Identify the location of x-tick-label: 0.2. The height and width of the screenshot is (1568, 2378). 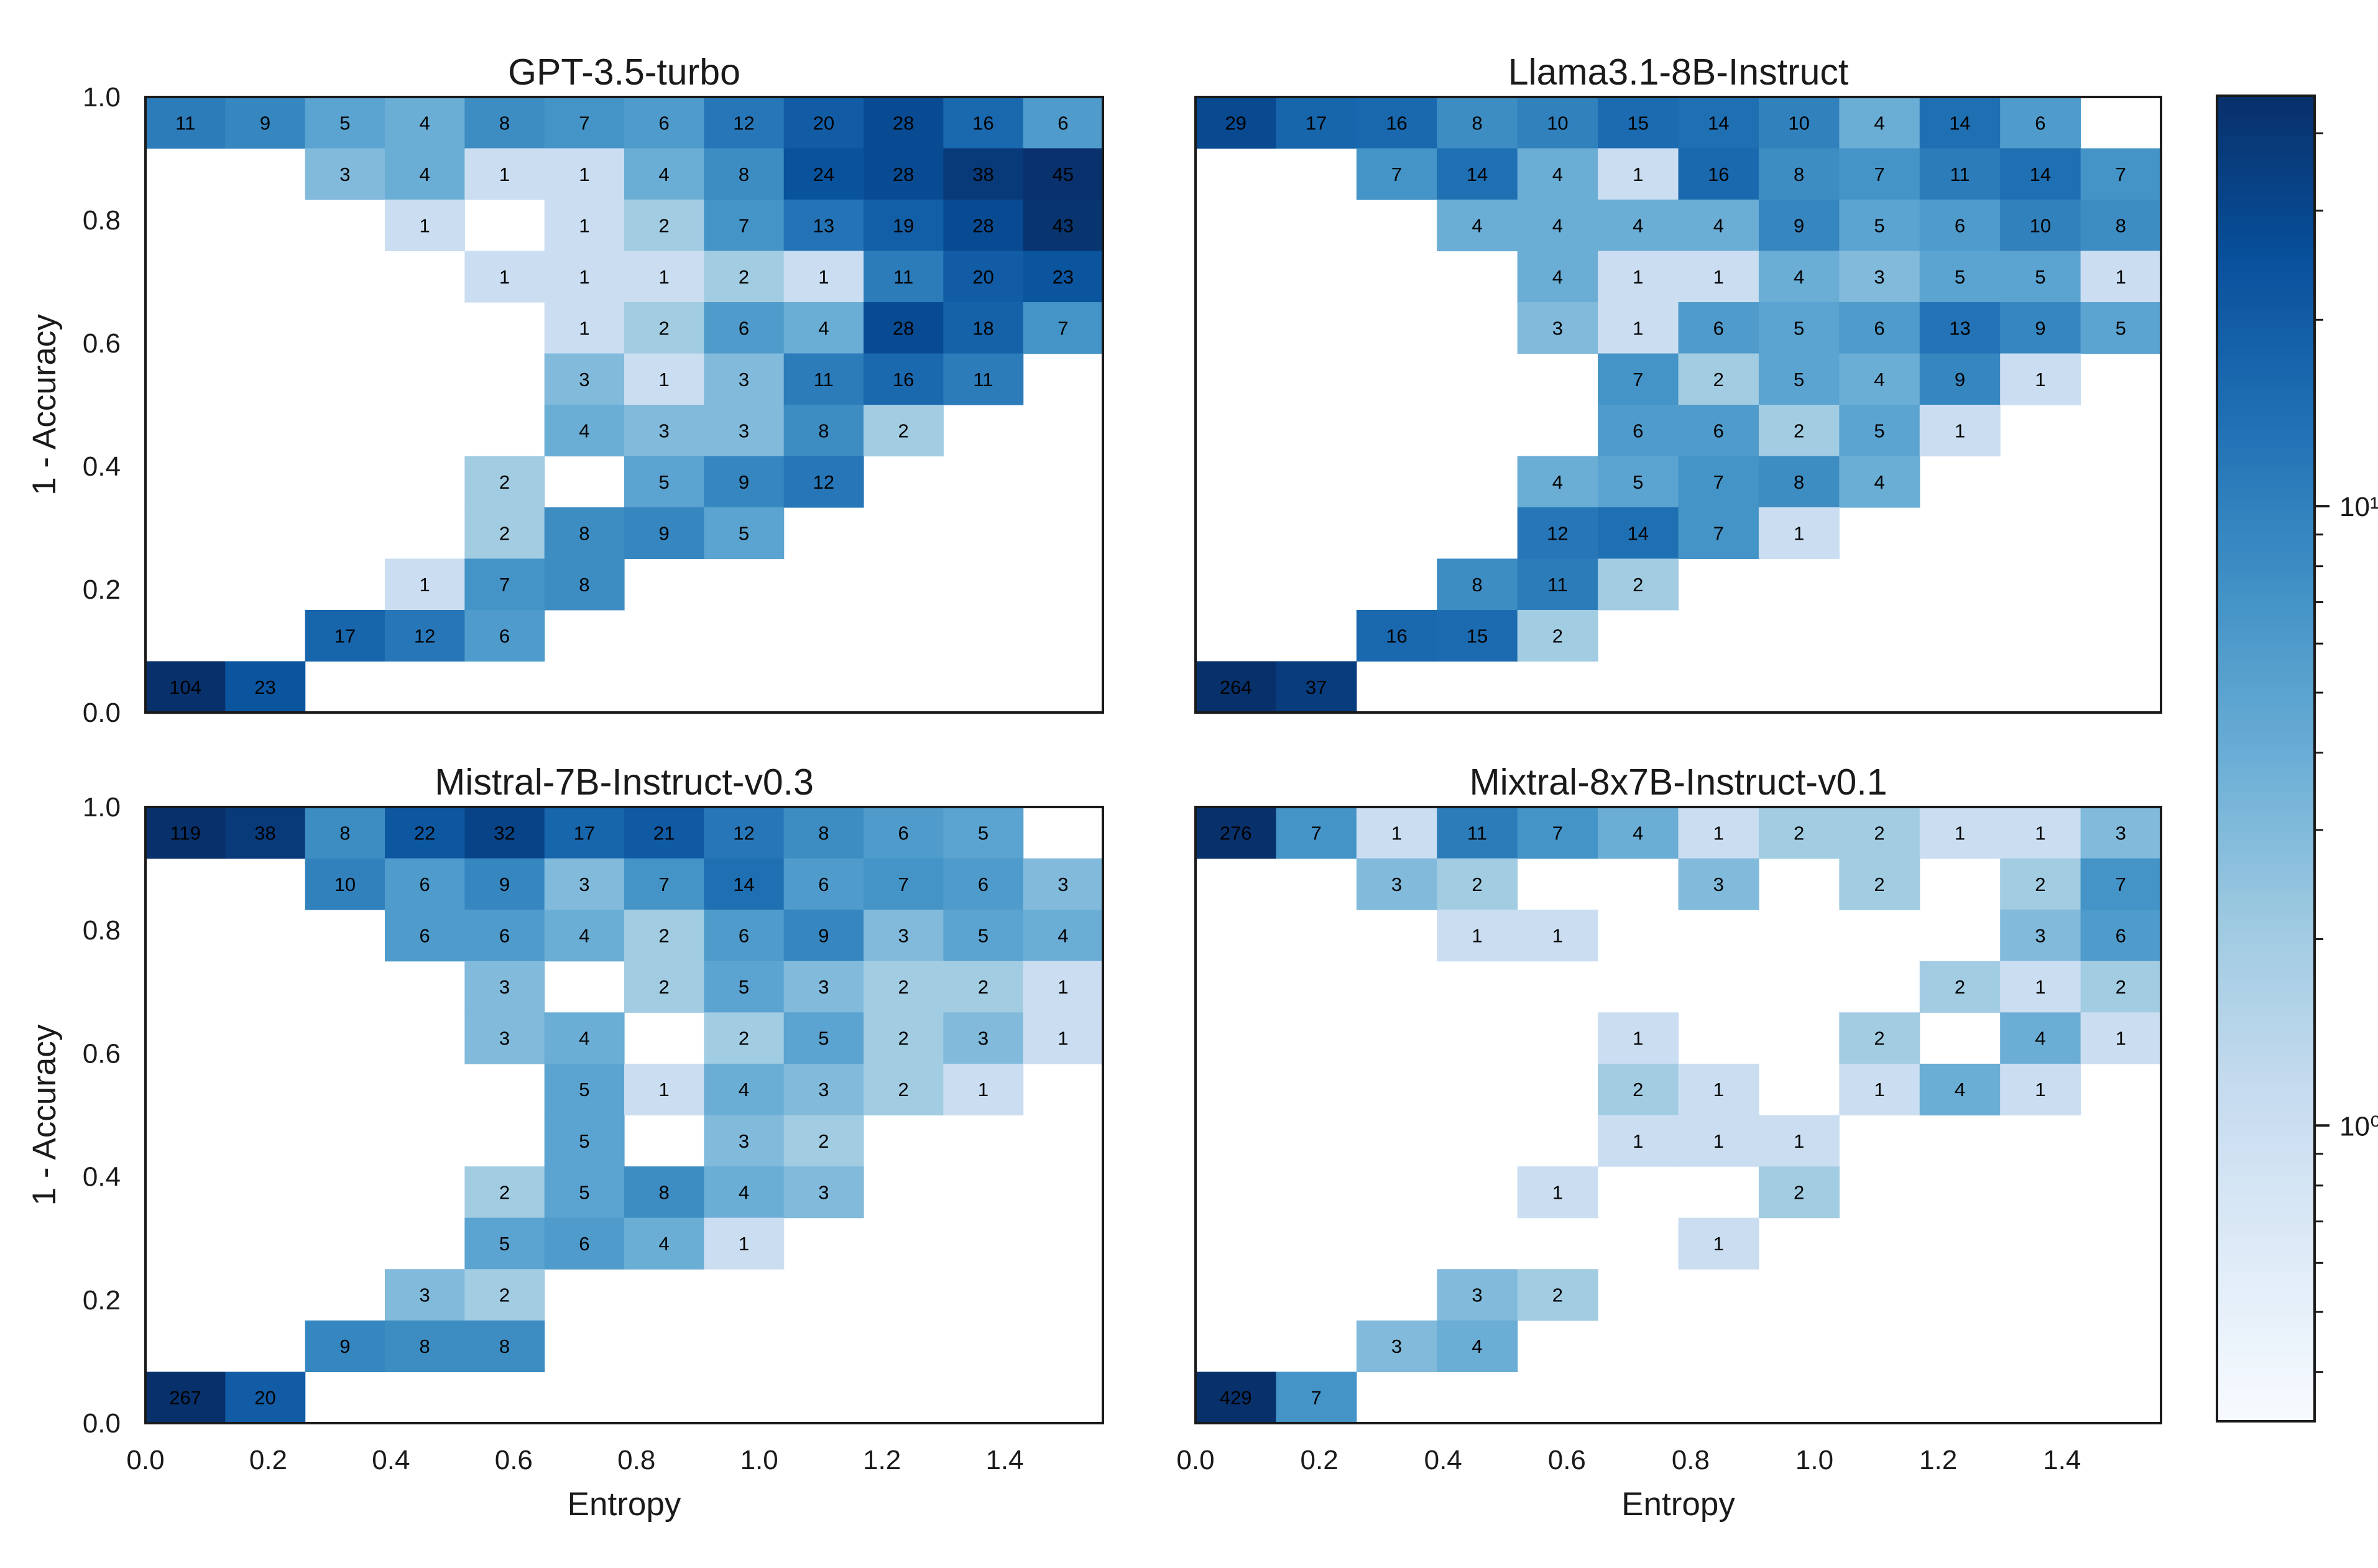
(1320, 1460).